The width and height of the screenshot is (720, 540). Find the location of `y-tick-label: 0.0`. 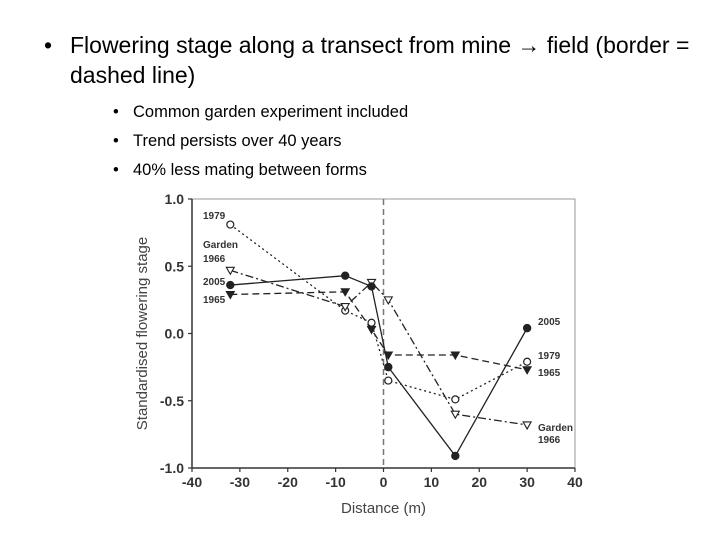

y-tick-label: 0.0 is located at coordinates (175, 334).